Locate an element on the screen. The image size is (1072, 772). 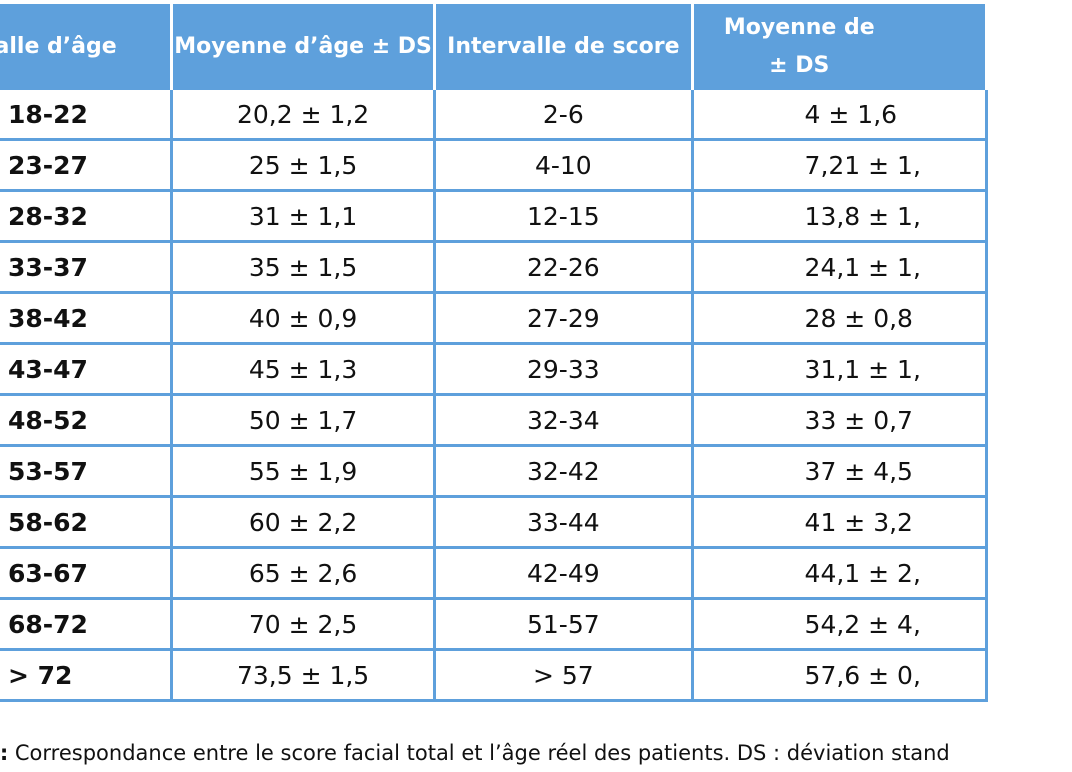
cell-age-range: 53-57 is located at coordinates (87, 471).